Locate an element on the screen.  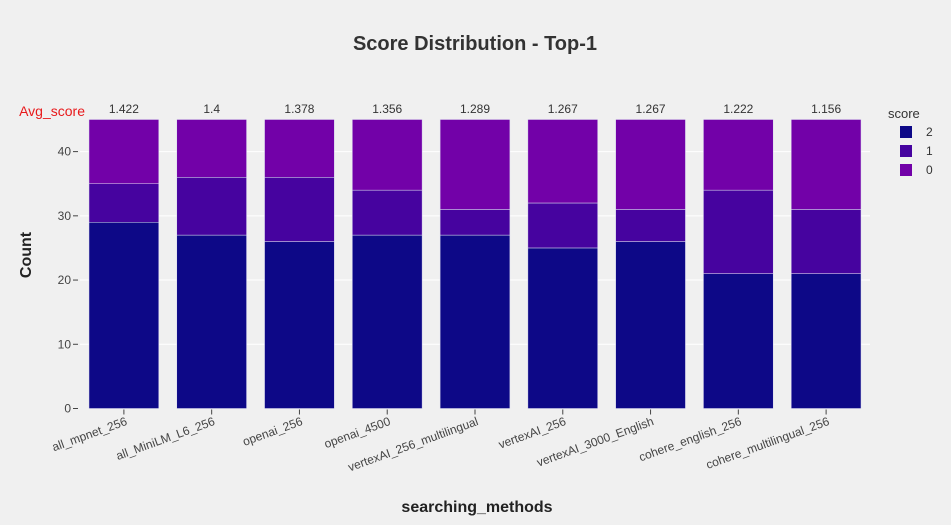
avg-score-label: 1.289 is located at coordinates (475, 109).